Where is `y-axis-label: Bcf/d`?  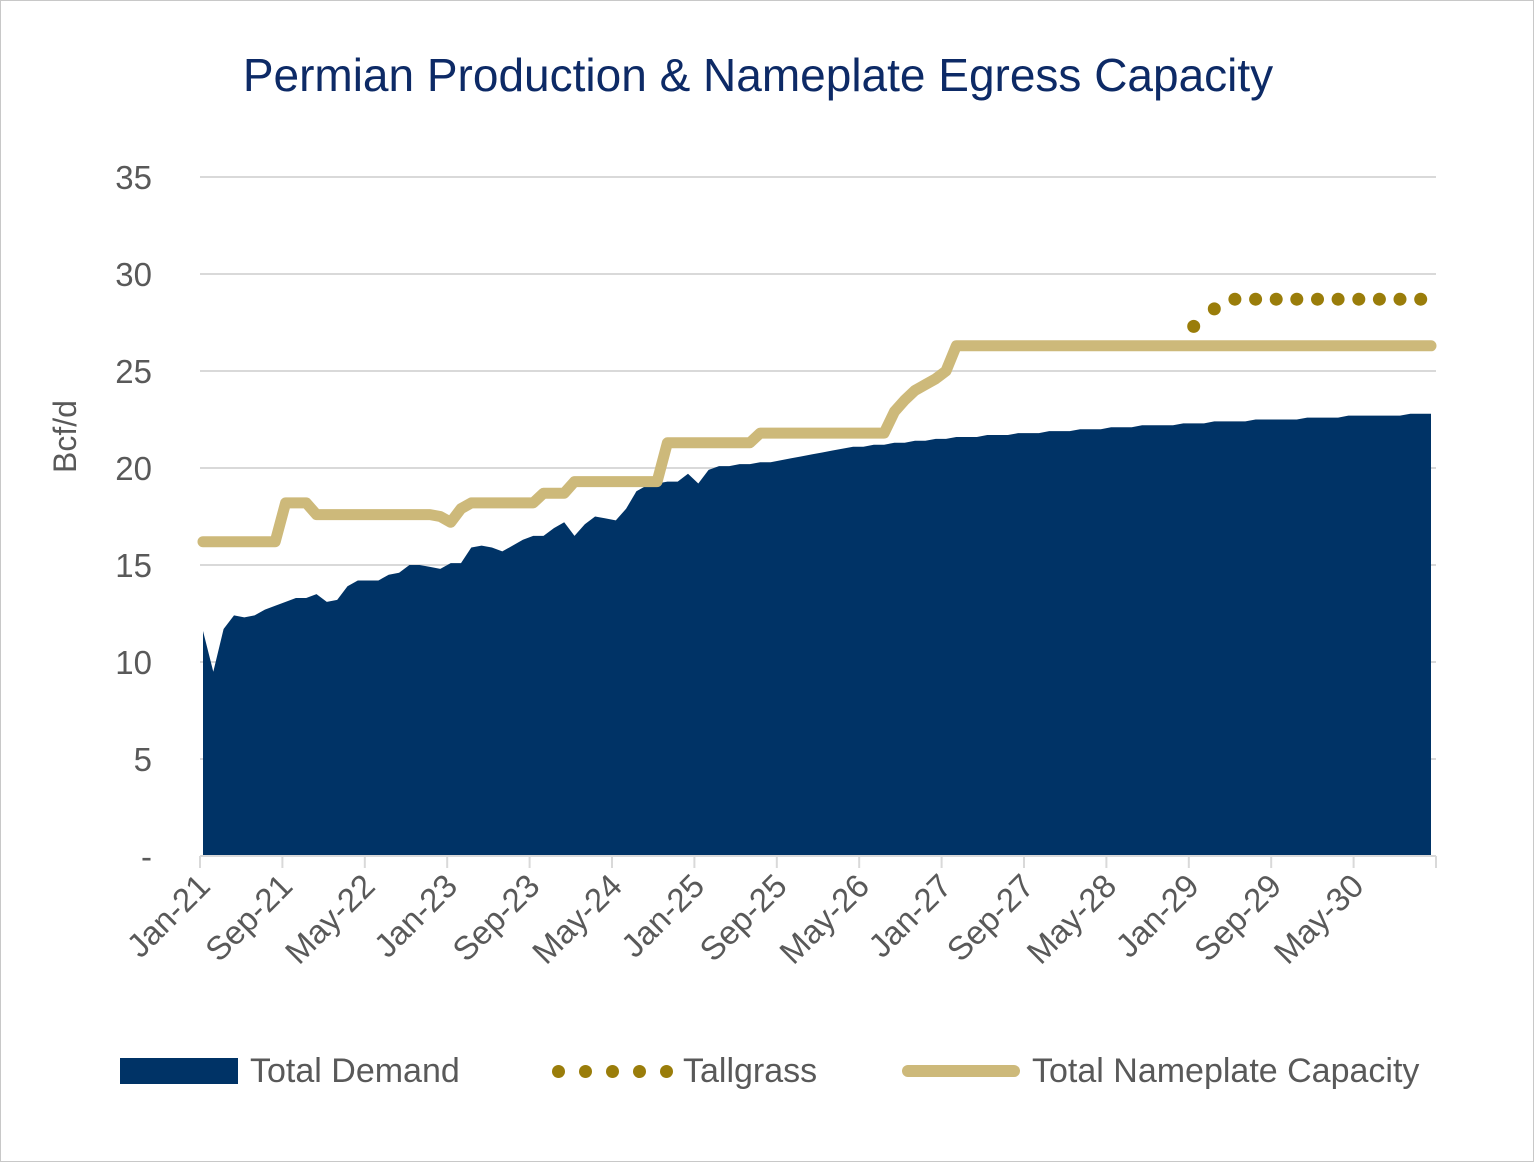
y-axis-label: Bcf/d is located at coordinates (65, 436).